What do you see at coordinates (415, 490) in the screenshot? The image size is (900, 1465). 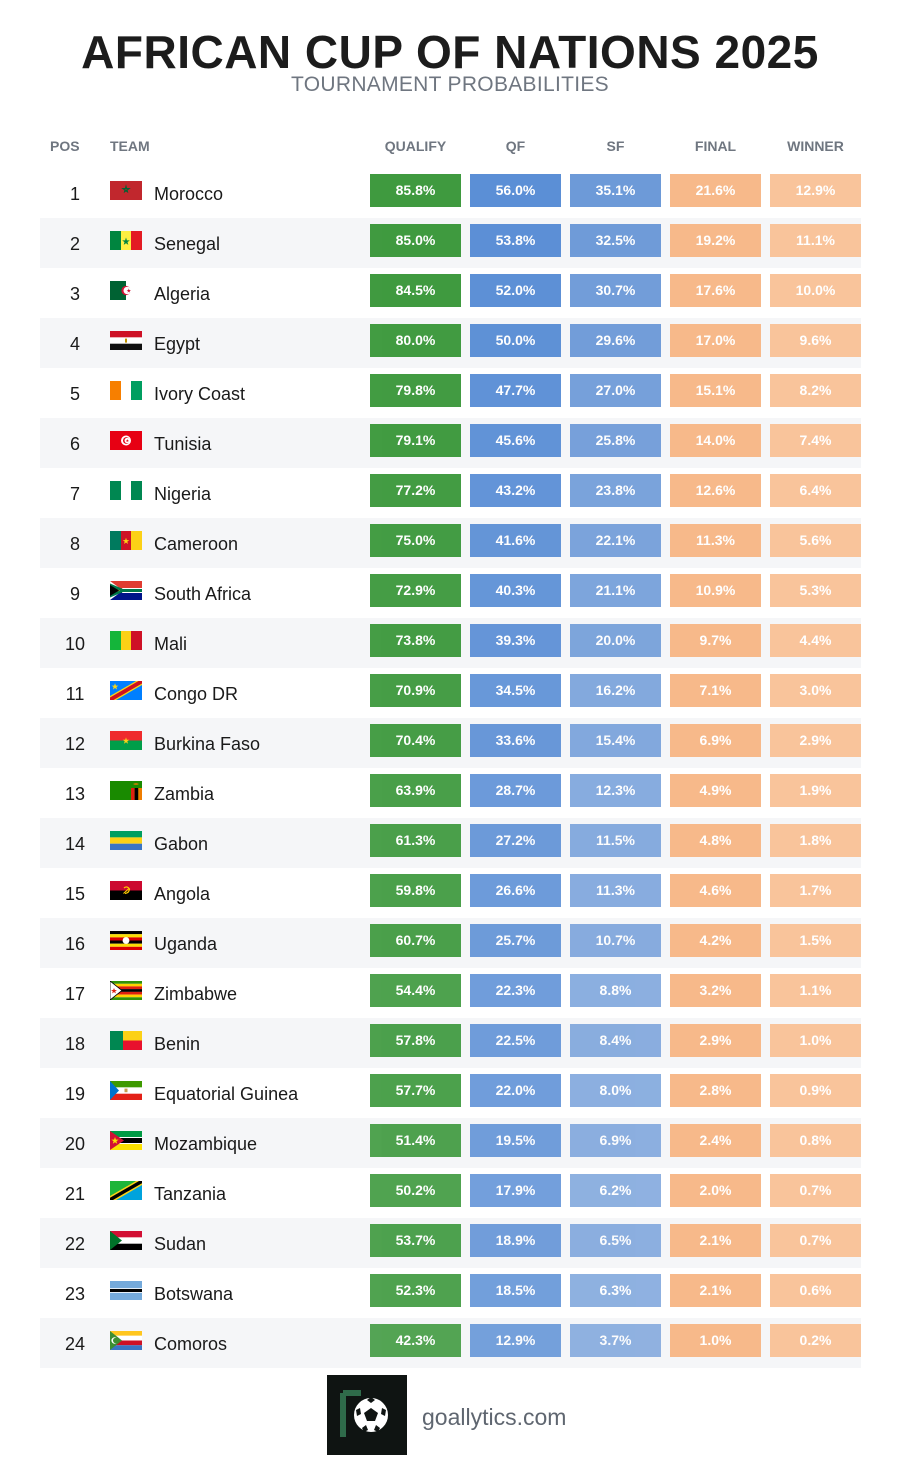 I see `qualify-probability-cell: 77.2%` at bounding box center [415, 490].